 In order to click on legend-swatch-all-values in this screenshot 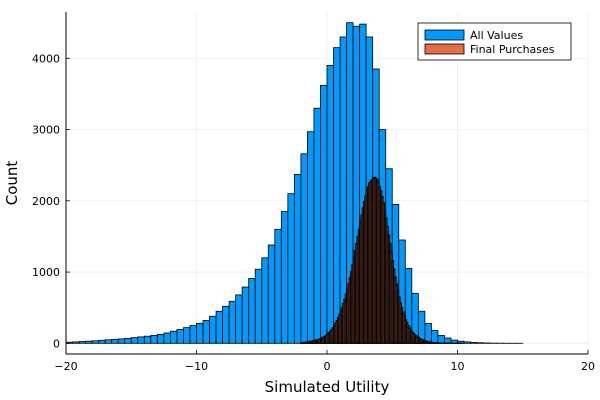, I will do `click(444, 35)`.